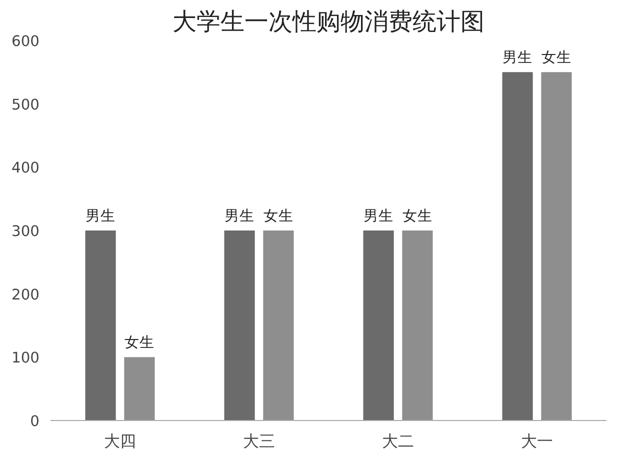  What do you see at coordinates (120, 441) in the screenshot?
I see `x-tick-label: 大四` at bounding box center [120, 441].